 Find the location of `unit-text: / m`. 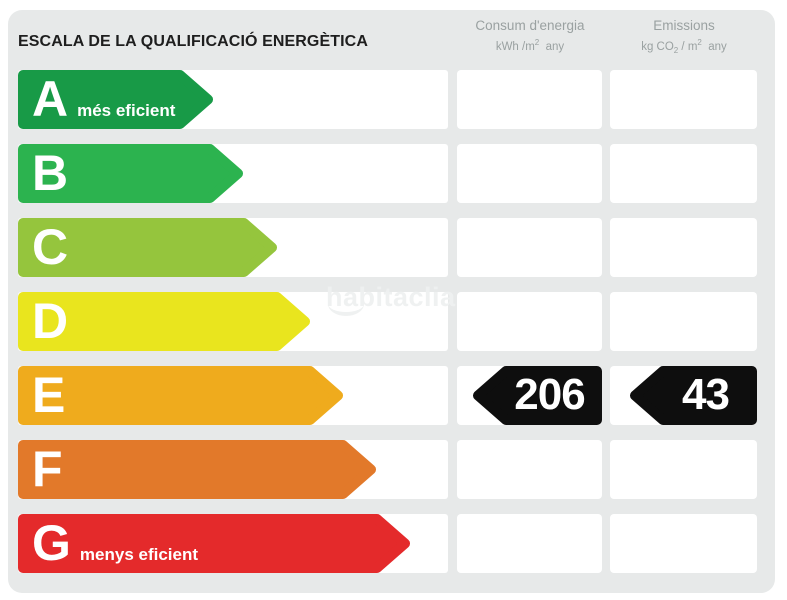

unit-text: / m is located at coordinates (688, 46).